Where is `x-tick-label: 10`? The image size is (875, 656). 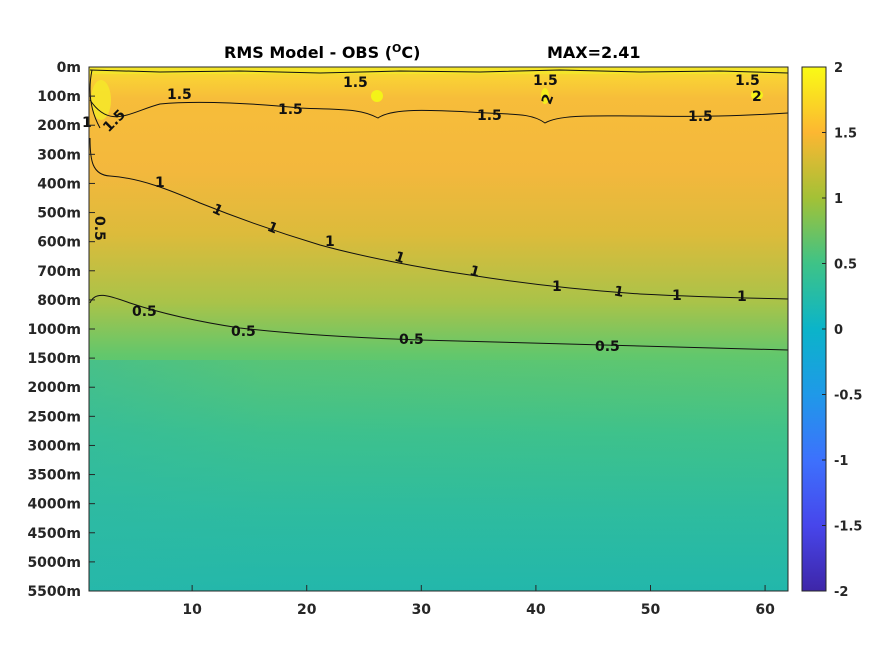
x-tick-label: 10 is located at coordinates (192, 610).